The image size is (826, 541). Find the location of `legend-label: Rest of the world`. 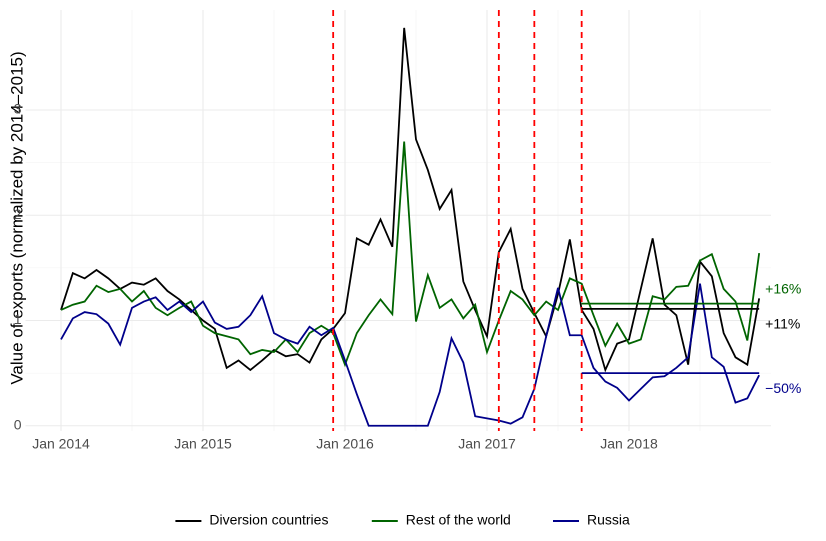

legend-label: Rest of the world is located at coordinates (458, 520).